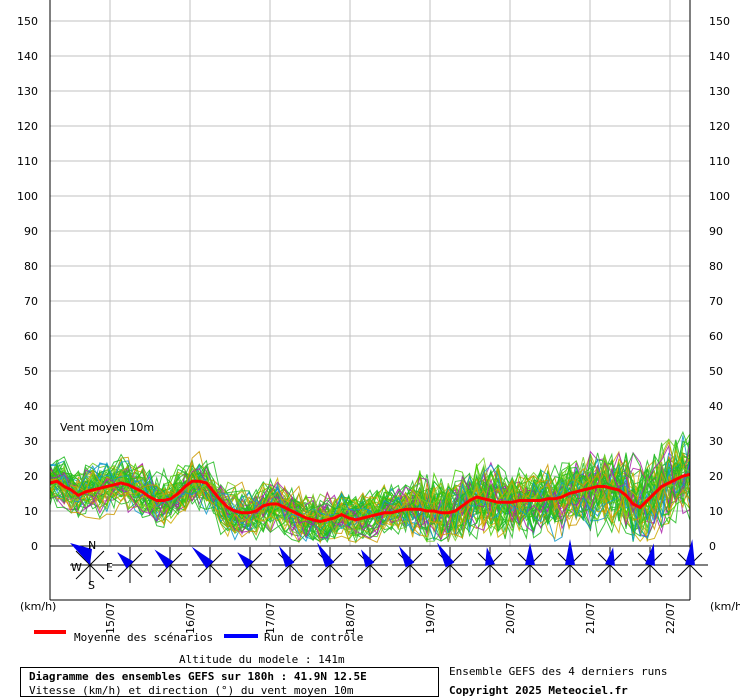  I want to click on x-tick-label: 15/07, so click(110, 618).